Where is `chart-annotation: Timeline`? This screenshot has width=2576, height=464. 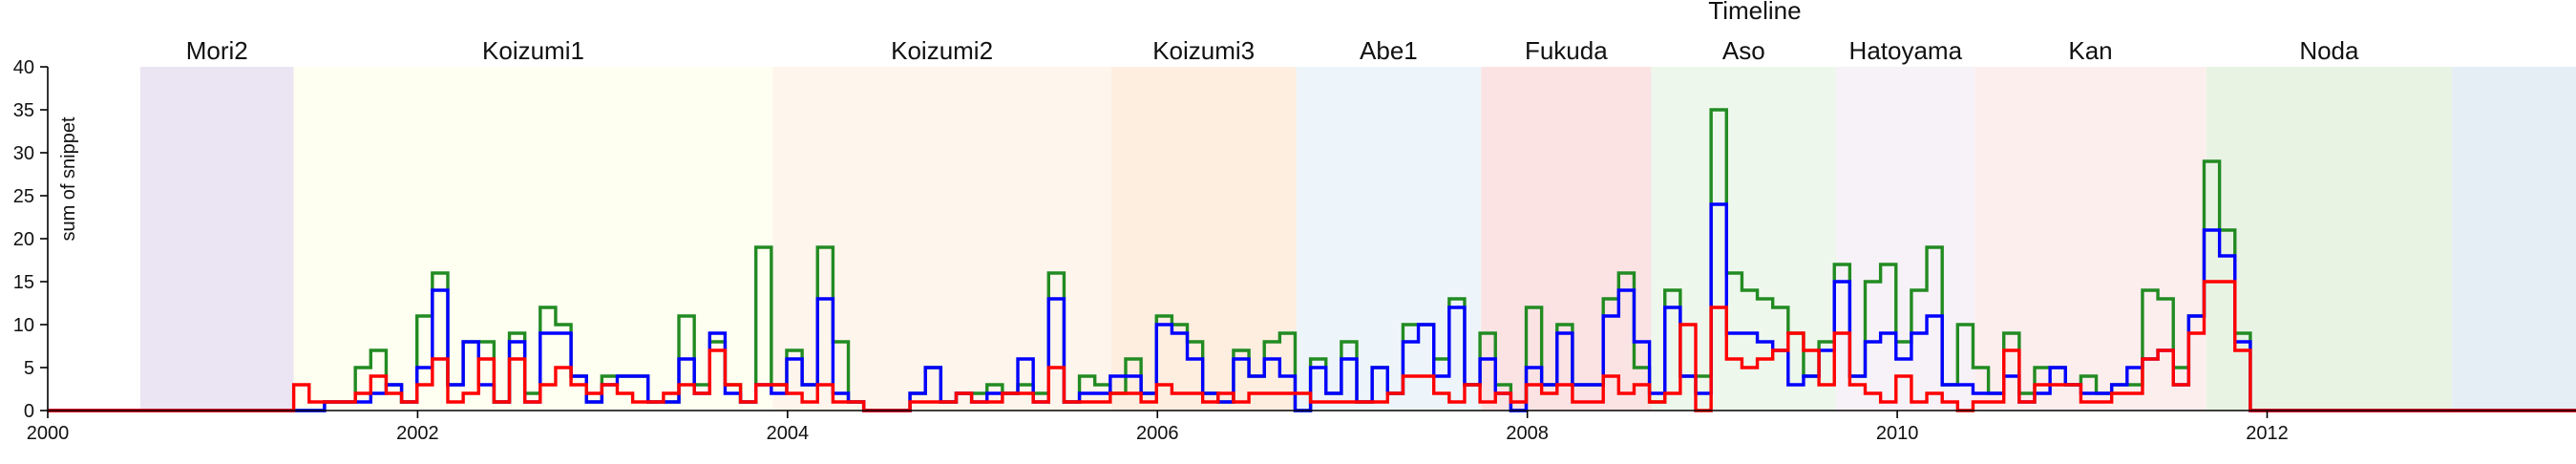 chart-annotation: Timeline is located at coordinates (1754, 12).